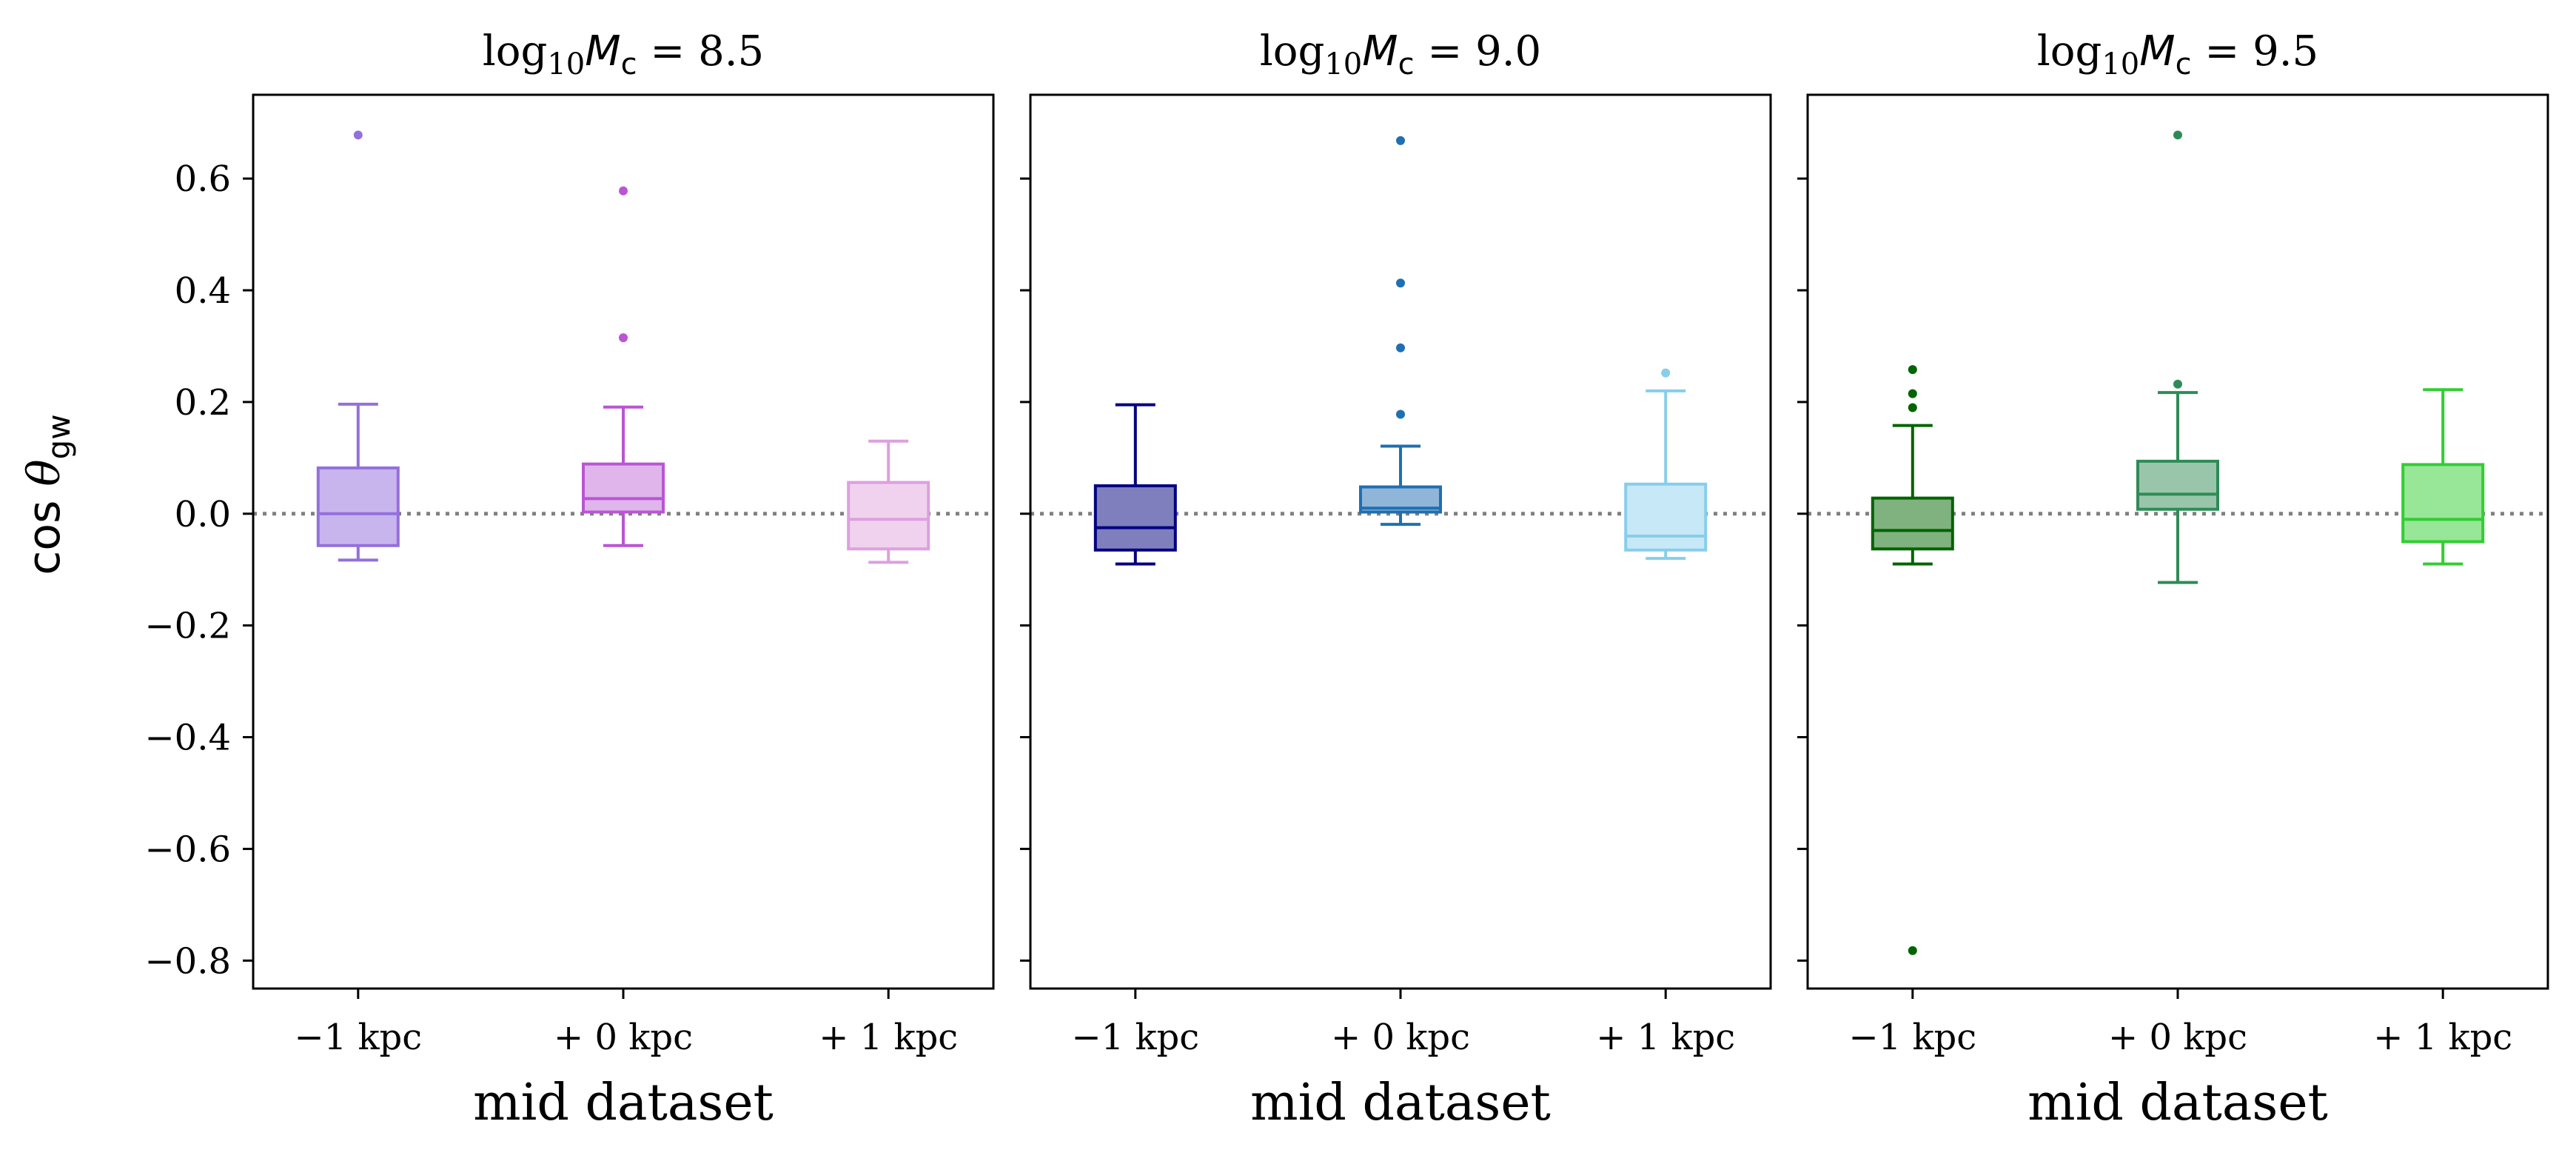 This screenshot has height=1167, width=2576. Describe the element at coordinates (187, 738) in the screenshot. I see `y-tick-label: −0.4` at that location.